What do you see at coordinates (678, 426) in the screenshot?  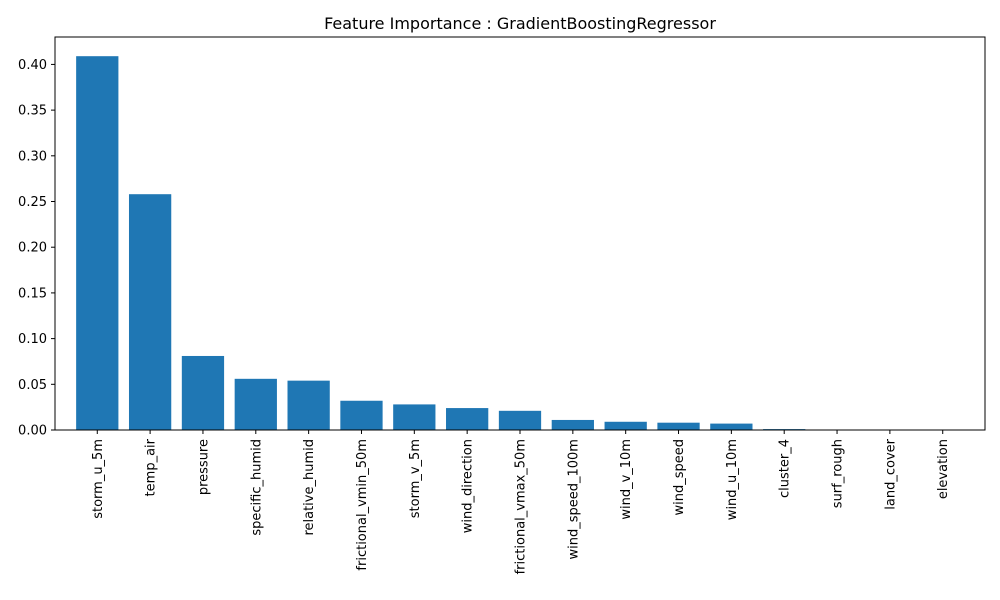 I see `bar-wind_speed` at bounding box center [678, 426].